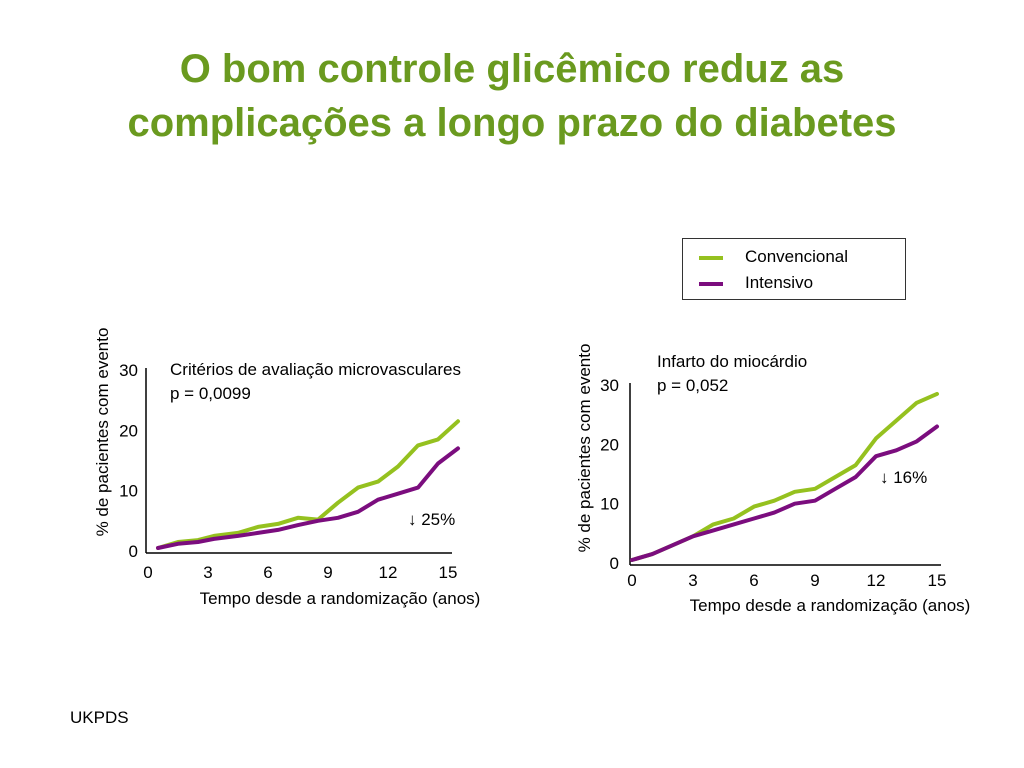 The height and width of the screenshot is (768, 1024). I want to click on chart2-reduction-label: ↓ 16%, so click(903, 477).